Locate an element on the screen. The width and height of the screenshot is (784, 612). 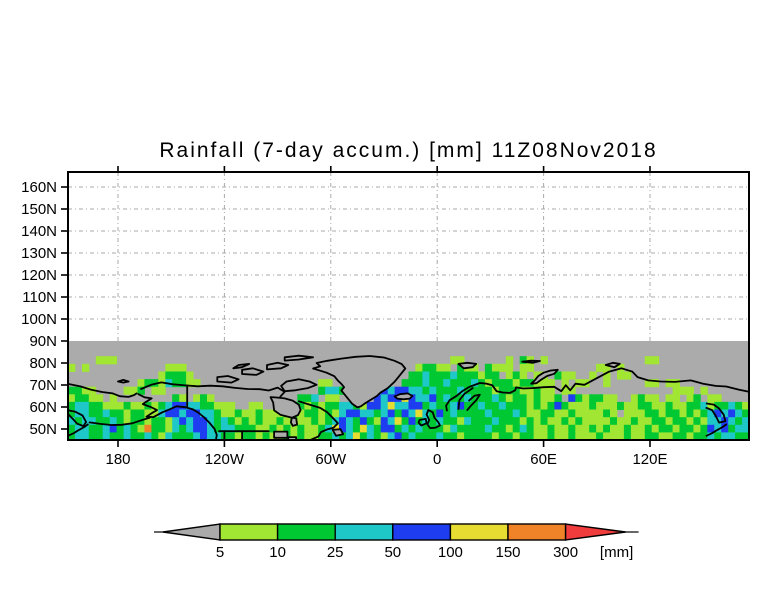
coastline-alaska-north-coast is located at coordinates (213, 389).